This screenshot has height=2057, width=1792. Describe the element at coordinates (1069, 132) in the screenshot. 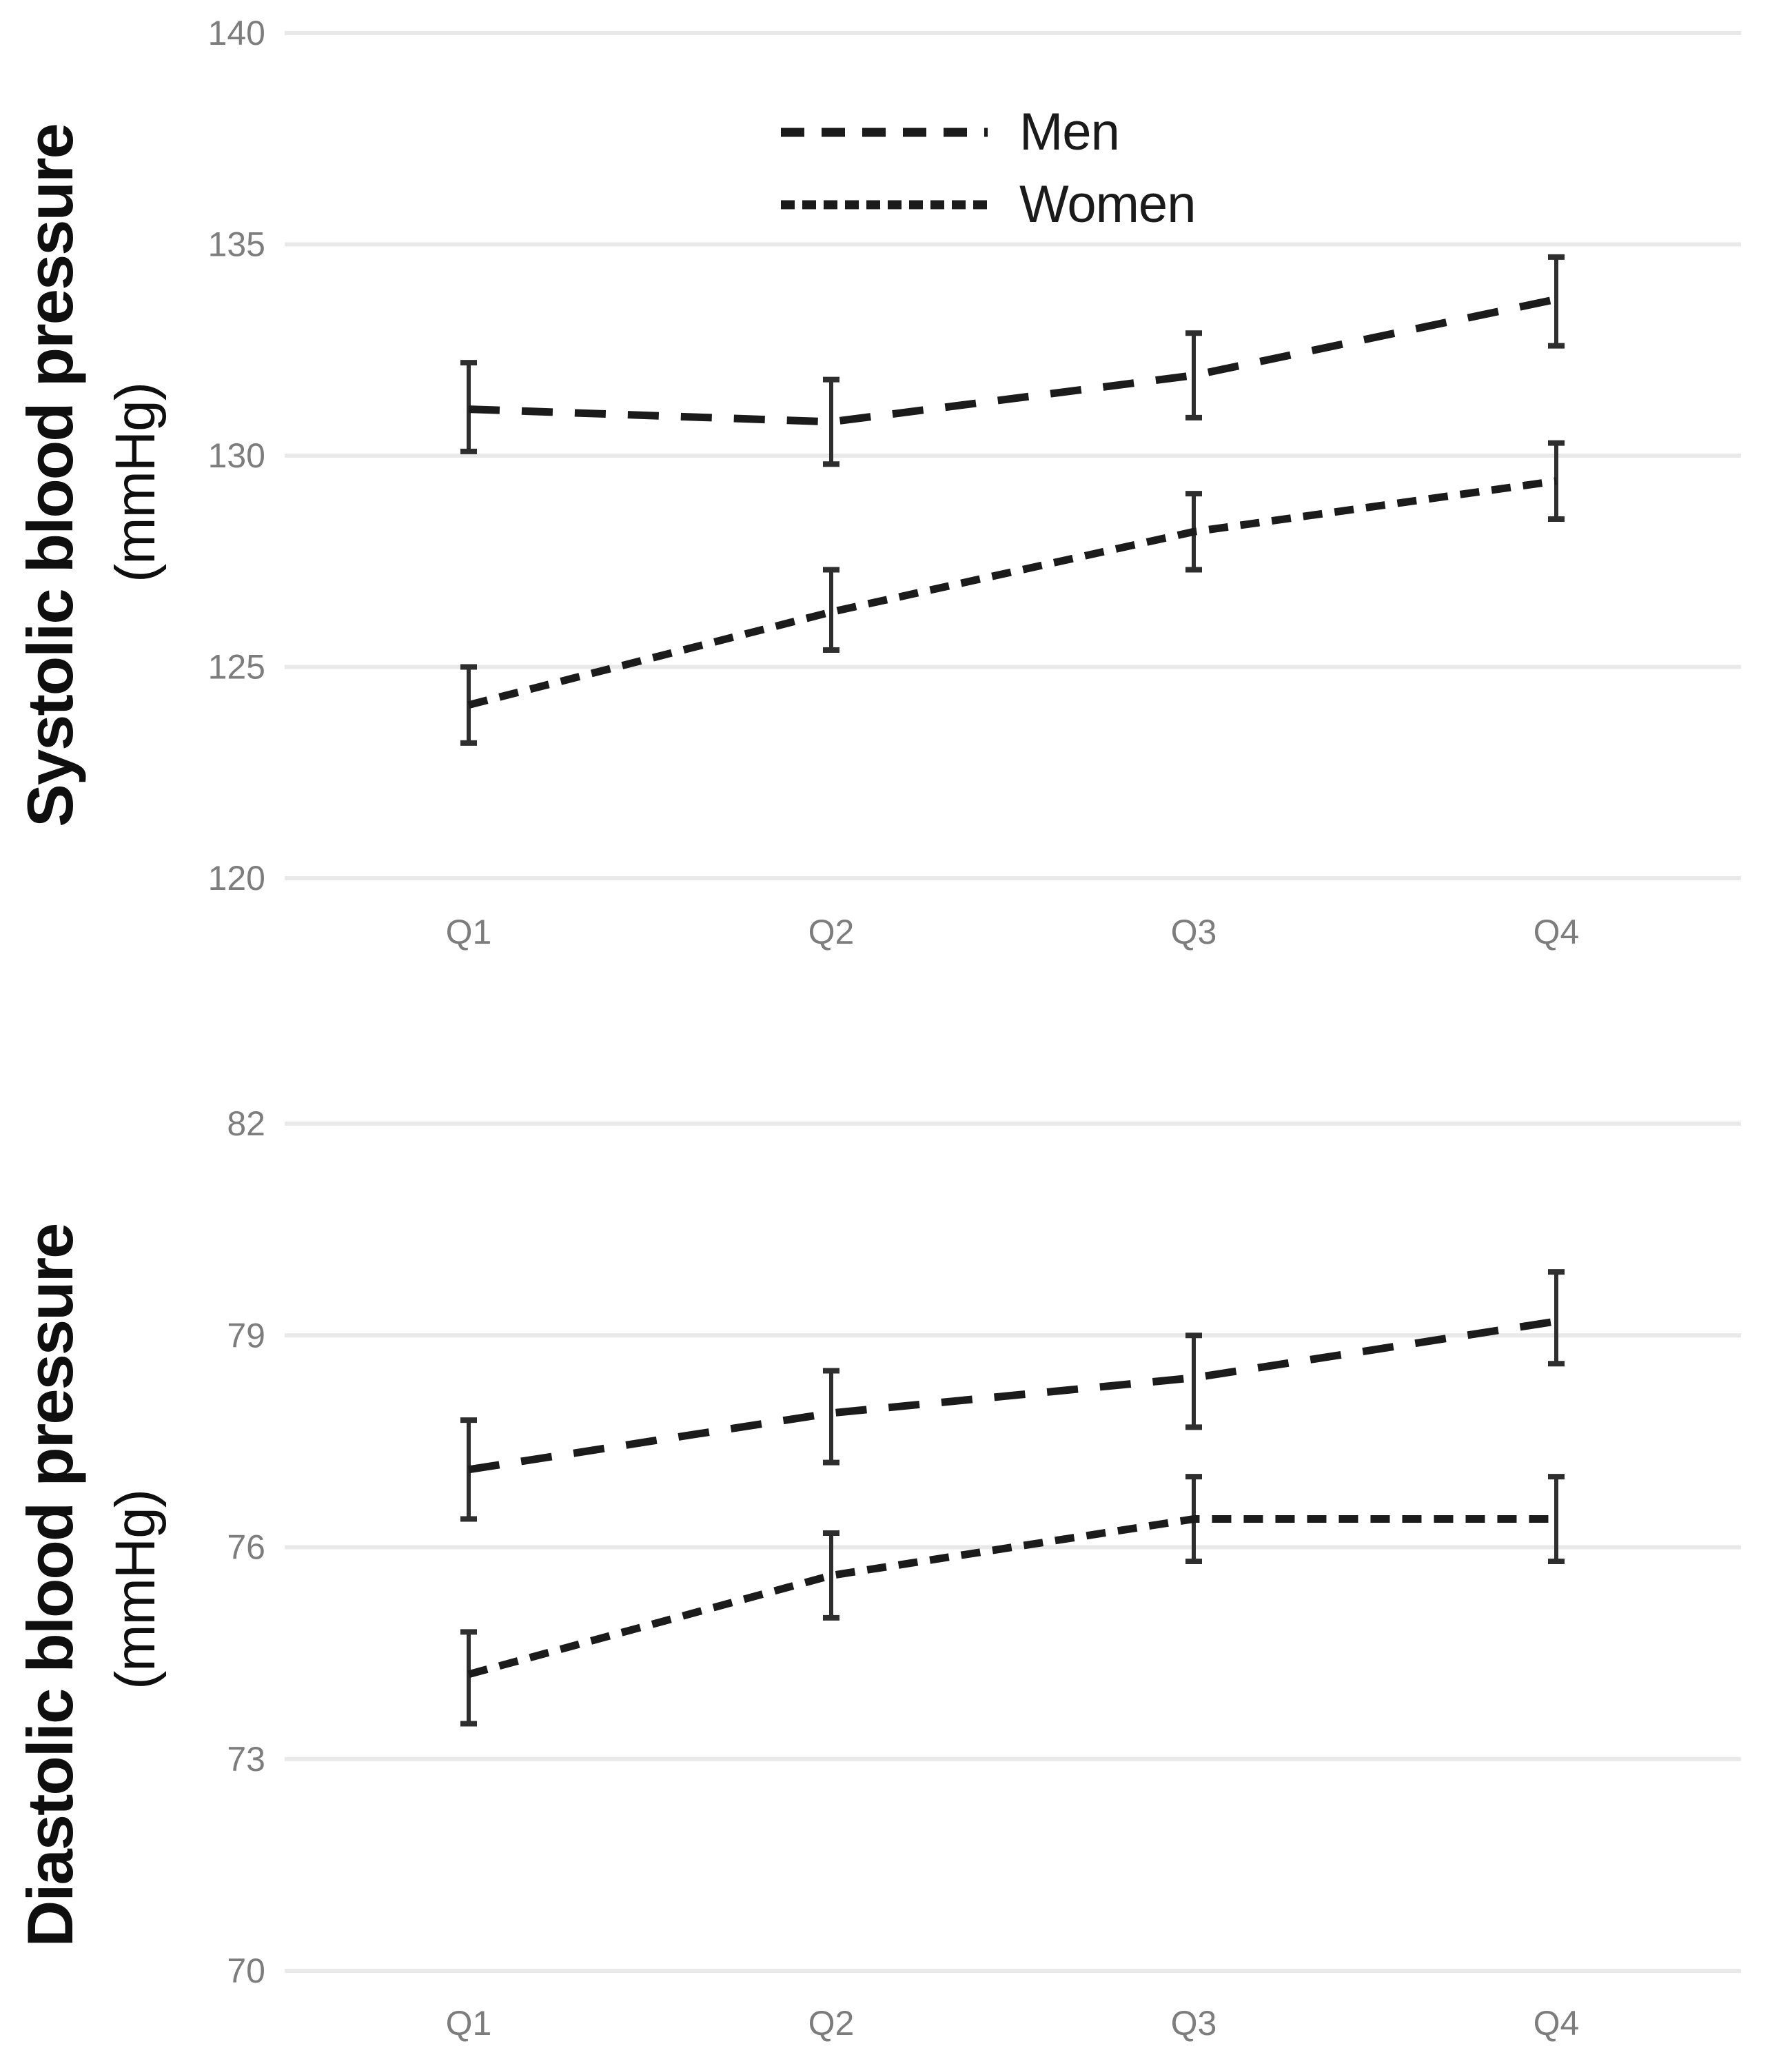

I see `legend-label-men: Men` at that location.